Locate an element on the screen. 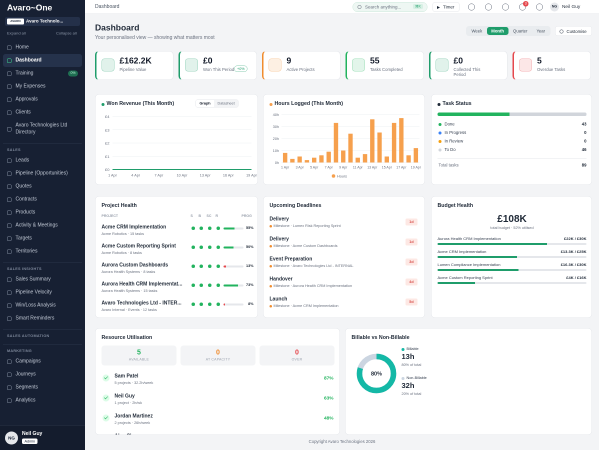  avatar: NG is located at coordinates (11, 438).